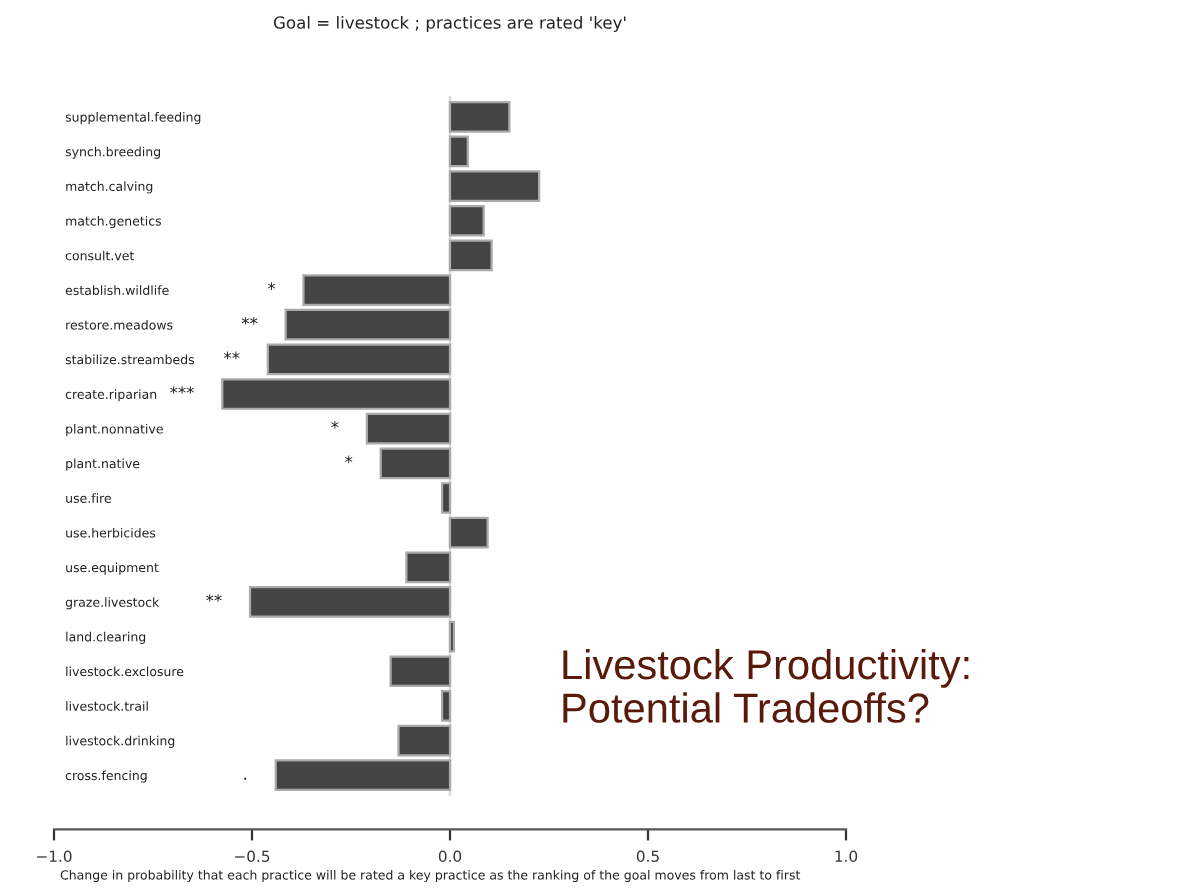  What do you see at coordinates (449, 24) in the screenshot?
I see `chart-title: Goal = livestock ; practices are rated 'key'` at bounding box center [449, 24].